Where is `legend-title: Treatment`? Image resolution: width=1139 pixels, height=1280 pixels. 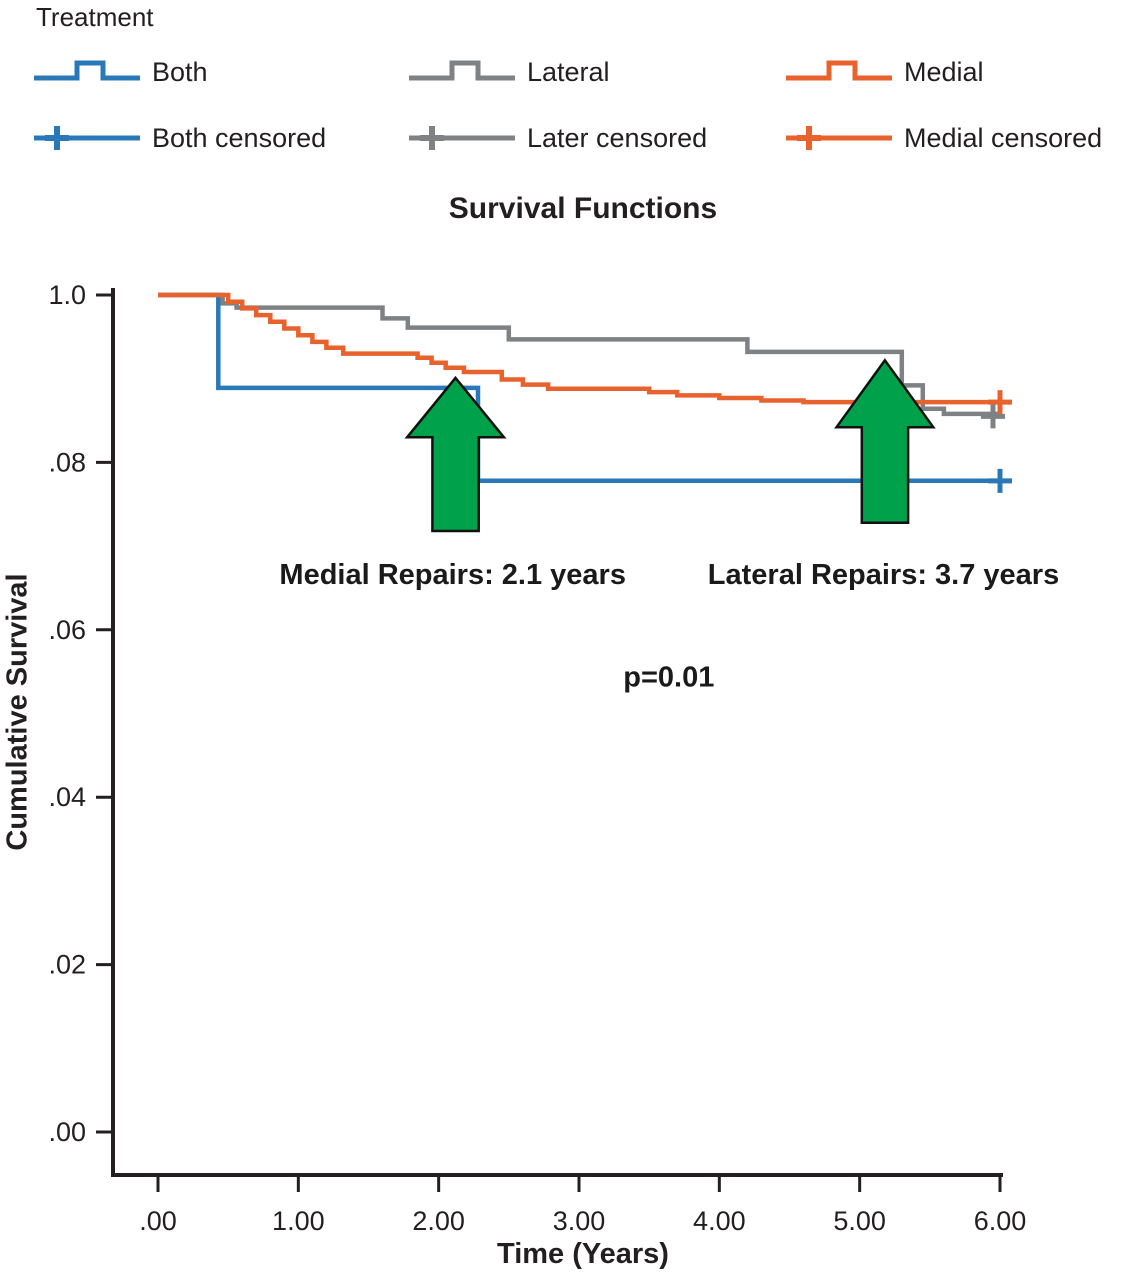
legend-title: Treatment is located at coordinates (95, 17).